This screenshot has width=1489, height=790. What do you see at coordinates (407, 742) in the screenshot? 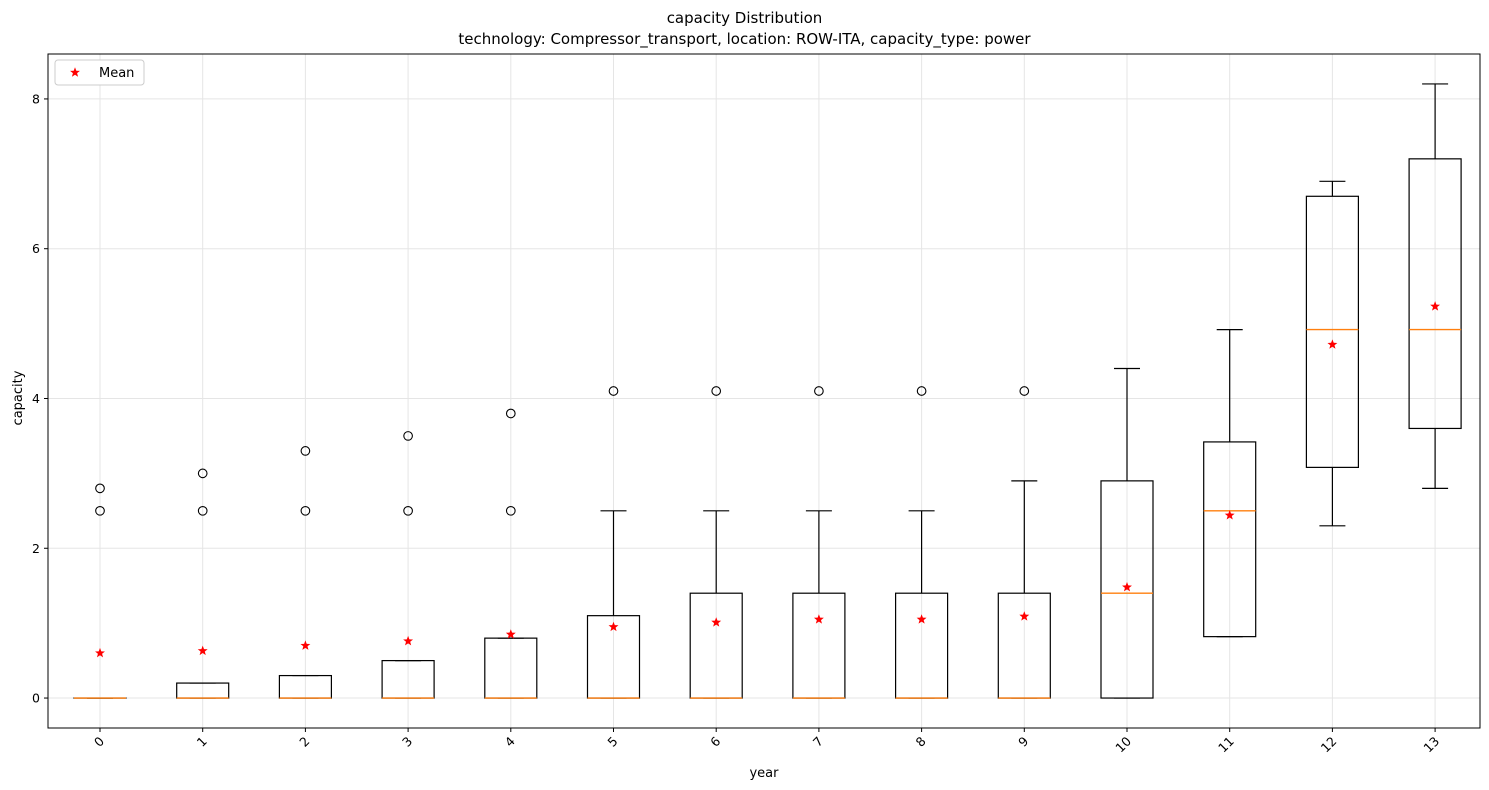
I see `x-tick-label: 3` at bounding box center [407, 742].